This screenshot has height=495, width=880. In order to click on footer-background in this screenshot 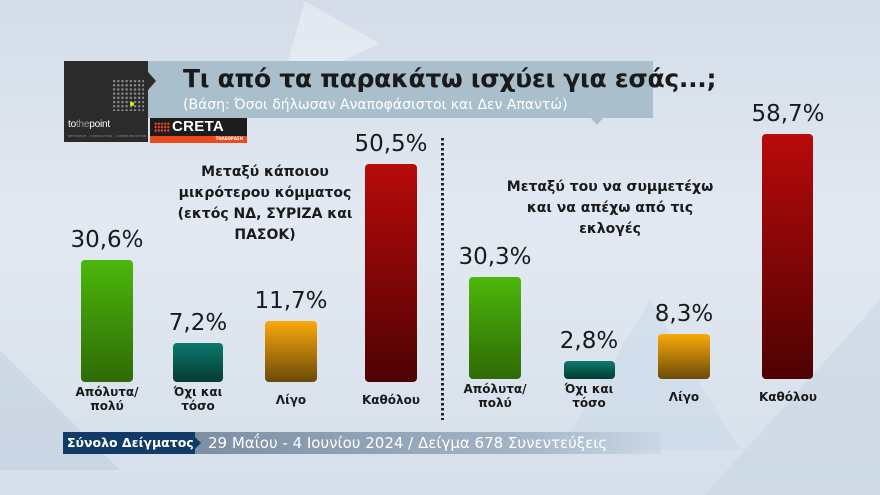, I will do `click(426, 443)`.